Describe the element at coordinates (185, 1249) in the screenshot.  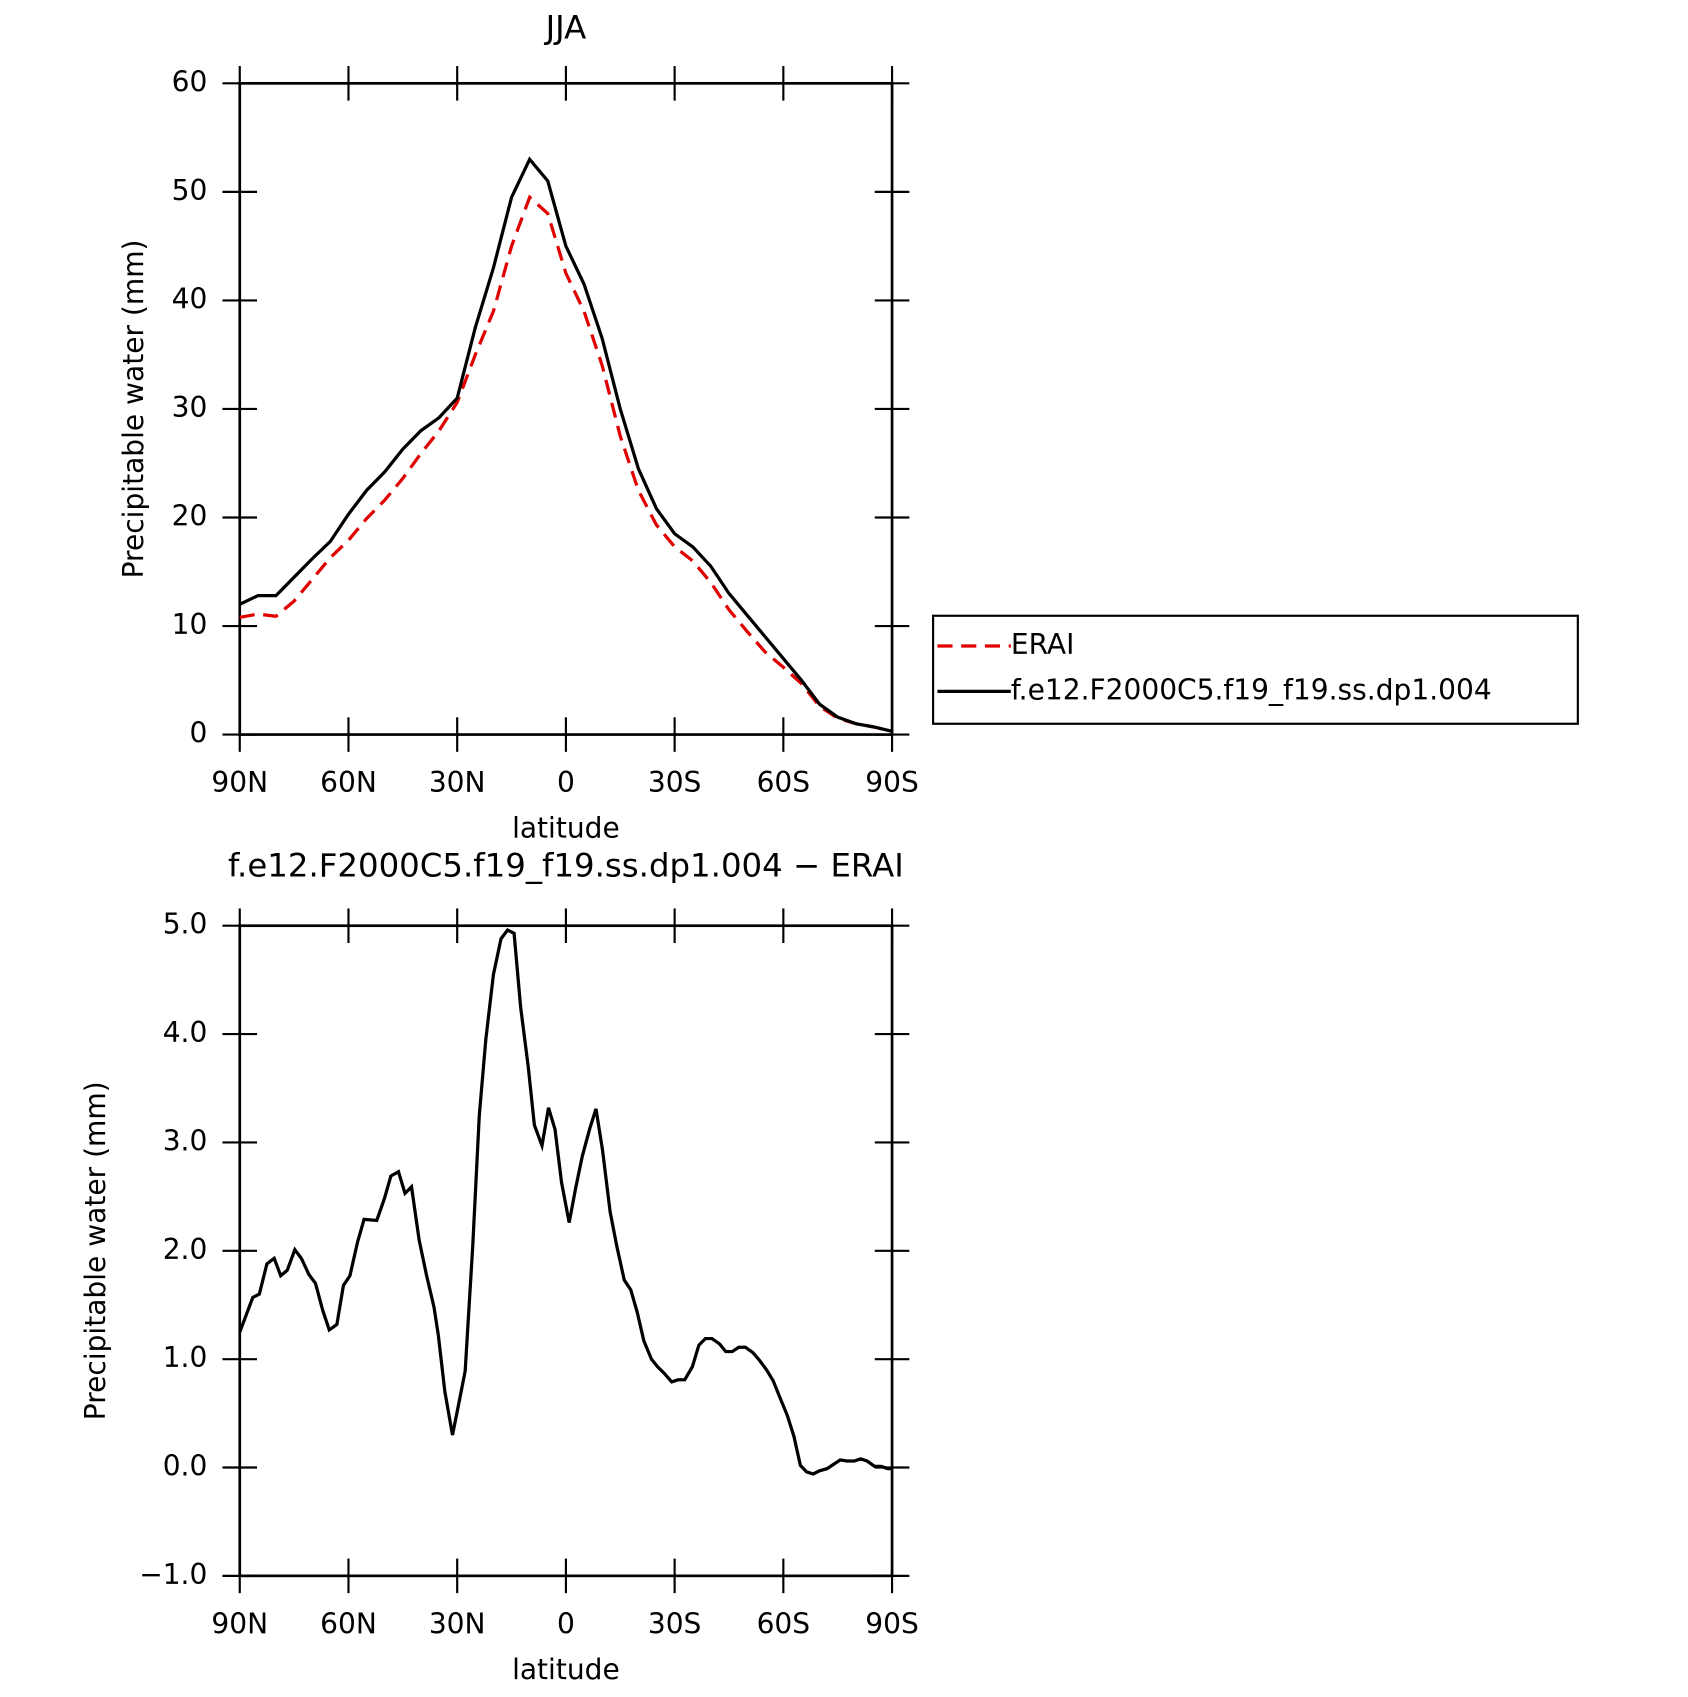
I see `y-tick-label: 2.0` at that location.